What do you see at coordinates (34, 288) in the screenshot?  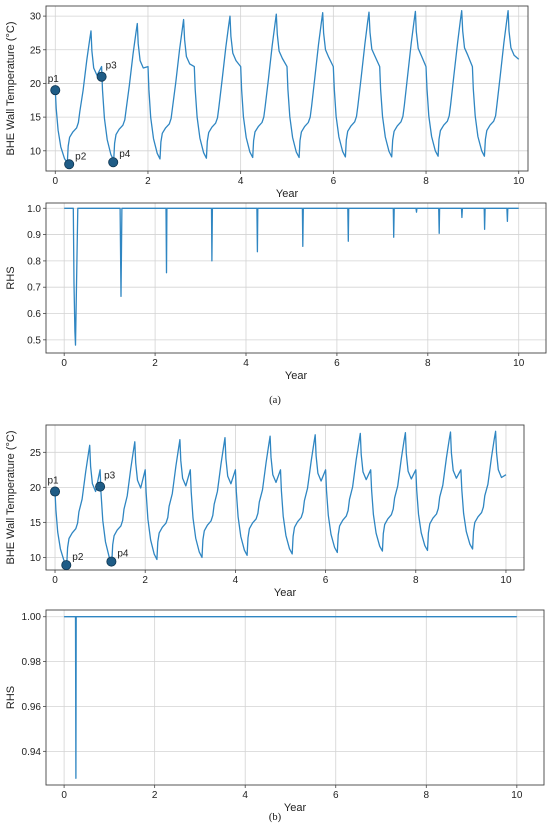 I see `y-tick-label: 0.7` at bounding box center [34, 288].